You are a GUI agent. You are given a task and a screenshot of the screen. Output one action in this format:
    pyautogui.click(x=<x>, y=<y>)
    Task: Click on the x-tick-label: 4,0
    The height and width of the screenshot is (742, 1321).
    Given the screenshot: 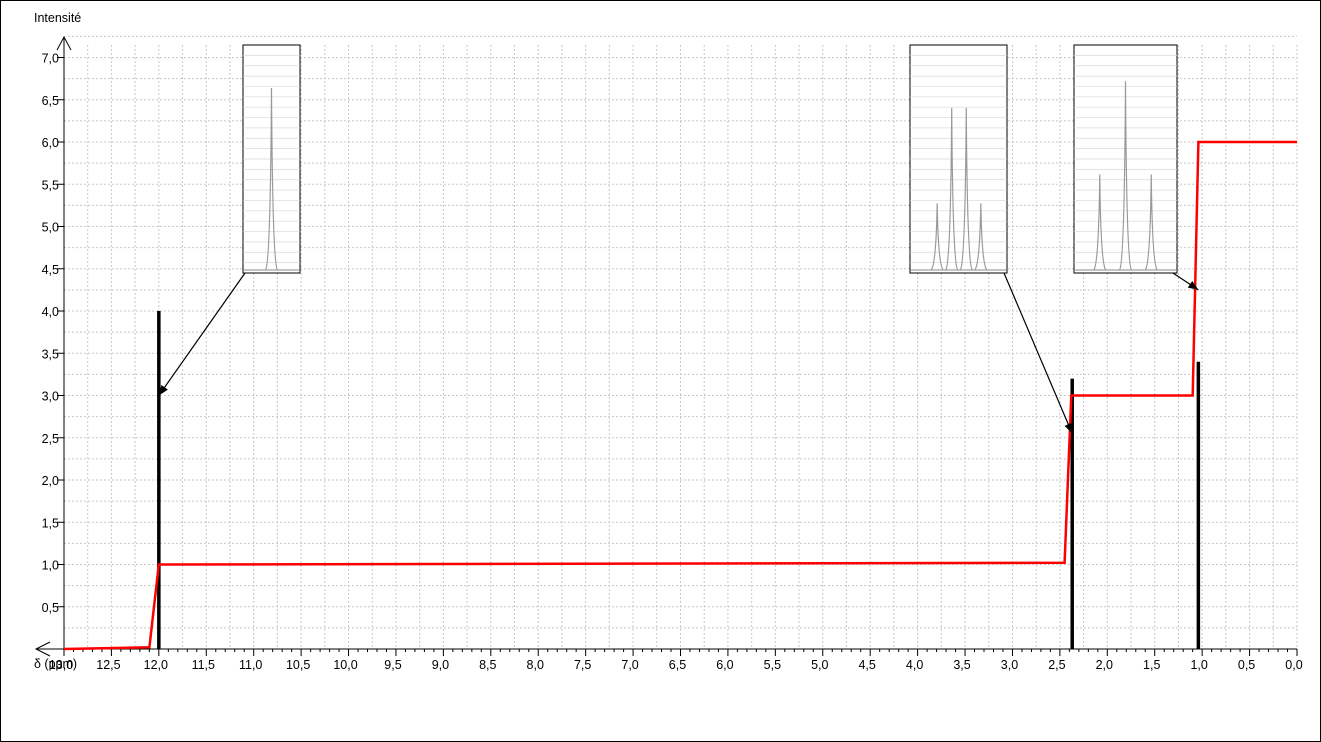 What is the action you would take?
    pyautogui.click(x=914, y=665)
    